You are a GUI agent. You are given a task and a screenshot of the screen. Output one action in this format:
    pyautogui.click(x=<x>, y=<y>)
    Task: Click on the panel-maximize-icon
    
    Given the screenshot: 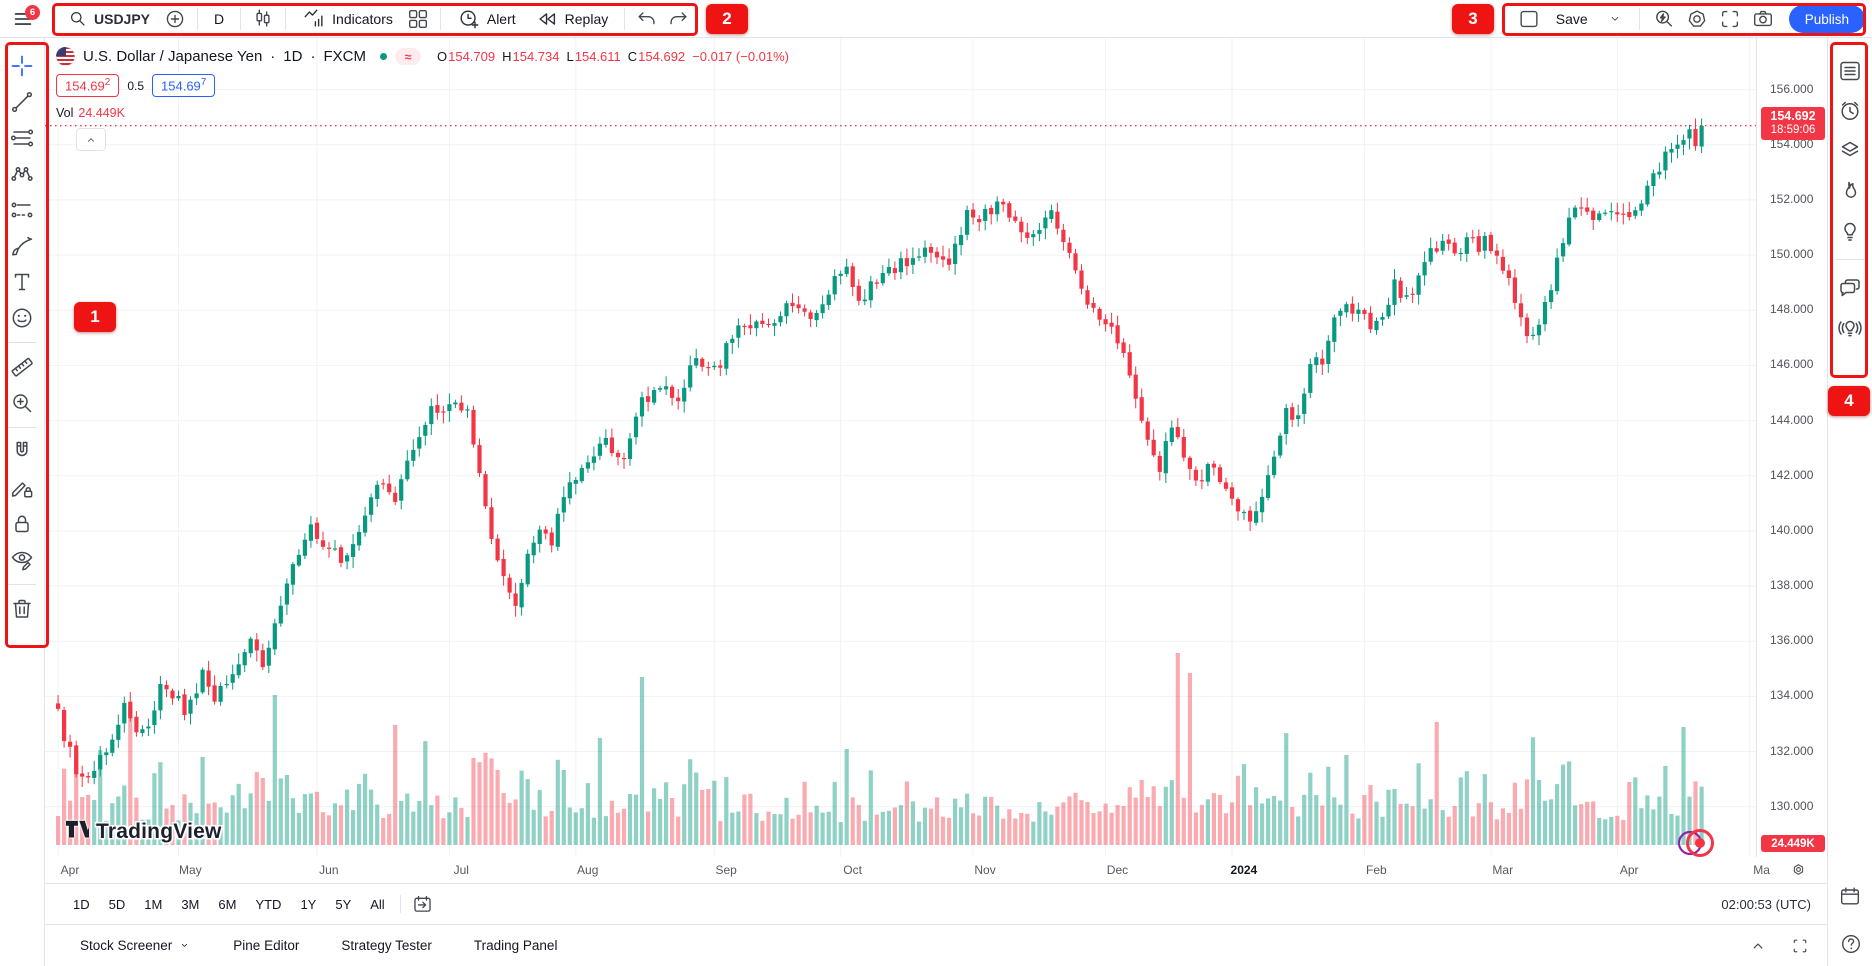 What is the action you would take?
    pyautogui.click(x=1800, y=946)
    